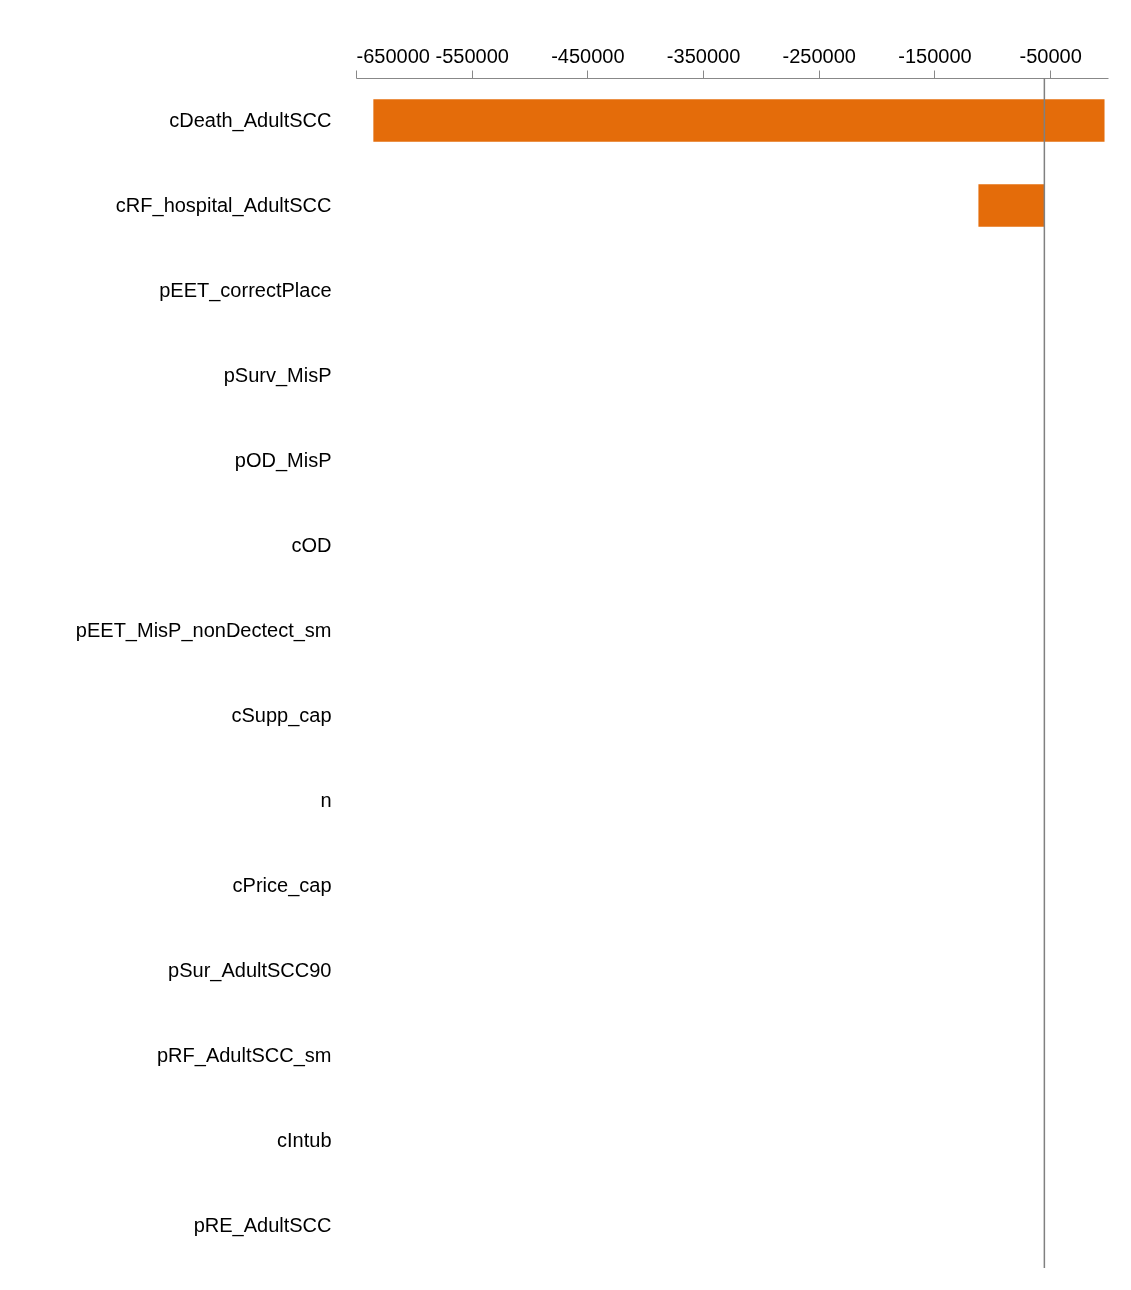  Describe the element at coordinates (311, 544) in the screenshot. I see `y-tick-label: cOD` at that location.